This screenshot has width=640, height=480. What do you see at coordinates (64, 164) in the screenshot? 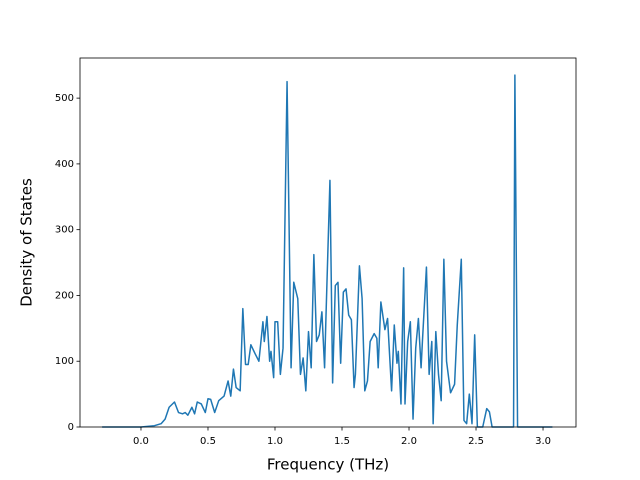
I see `y-tick-label: 400` at bounding box center [64, 164].